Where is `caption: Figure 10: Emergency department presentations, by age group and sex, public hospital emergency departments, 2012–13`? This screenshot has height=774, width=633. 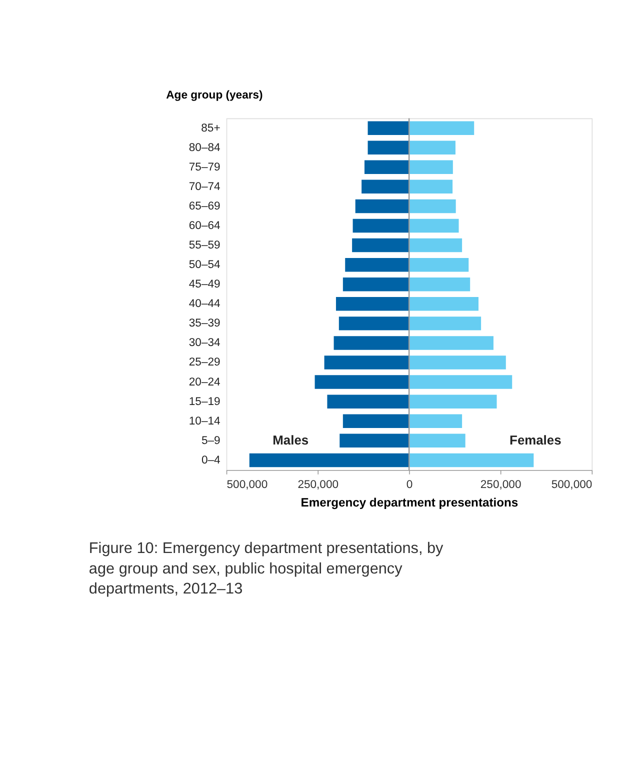 caption: Figure 10: Emergency department presentations, by age group and sex, public hospital emergency departments, 2012–13 is located at coordinates (266, 569).